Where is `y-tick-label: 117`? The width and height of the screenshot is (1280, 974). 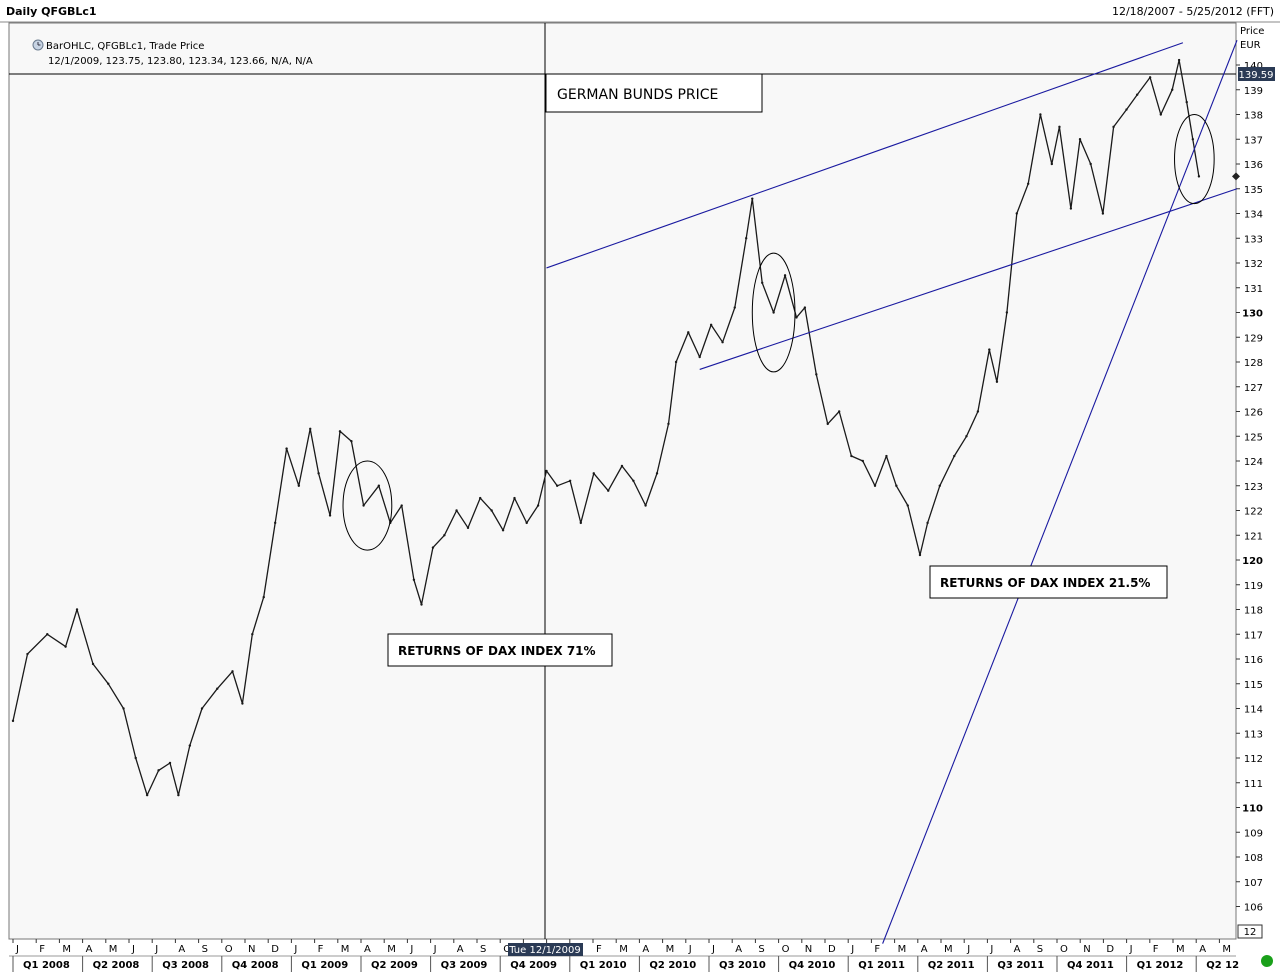
y-tick-label: 117 is located at coordinates (1253, 635).